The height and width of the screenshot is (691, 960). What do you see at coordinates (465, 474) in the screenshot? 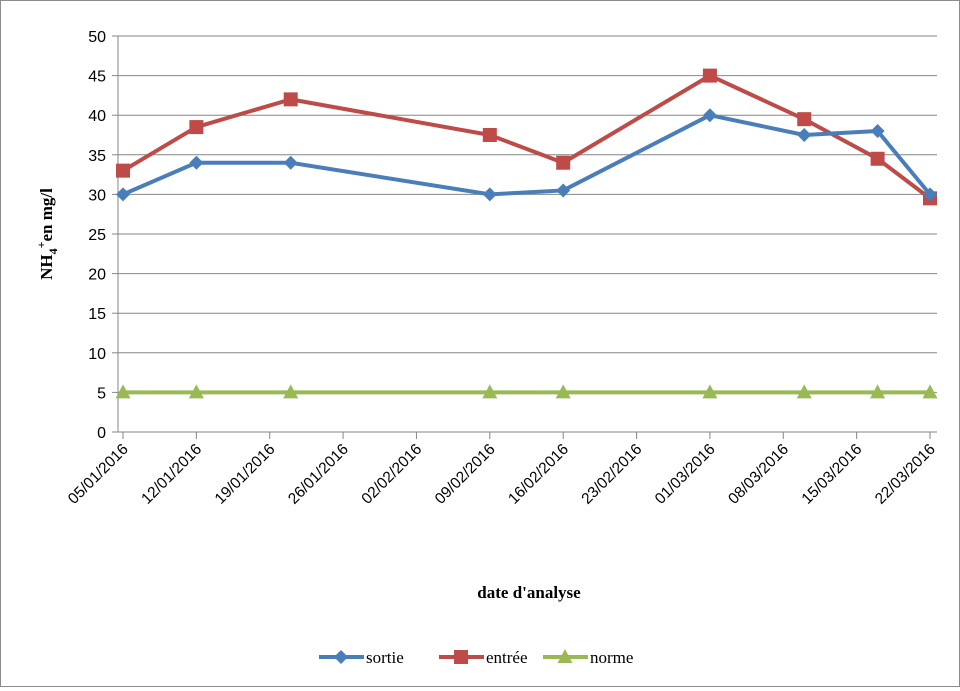
I see `x-tick-label: 09/02/2016` at bounding box center [465, 474].